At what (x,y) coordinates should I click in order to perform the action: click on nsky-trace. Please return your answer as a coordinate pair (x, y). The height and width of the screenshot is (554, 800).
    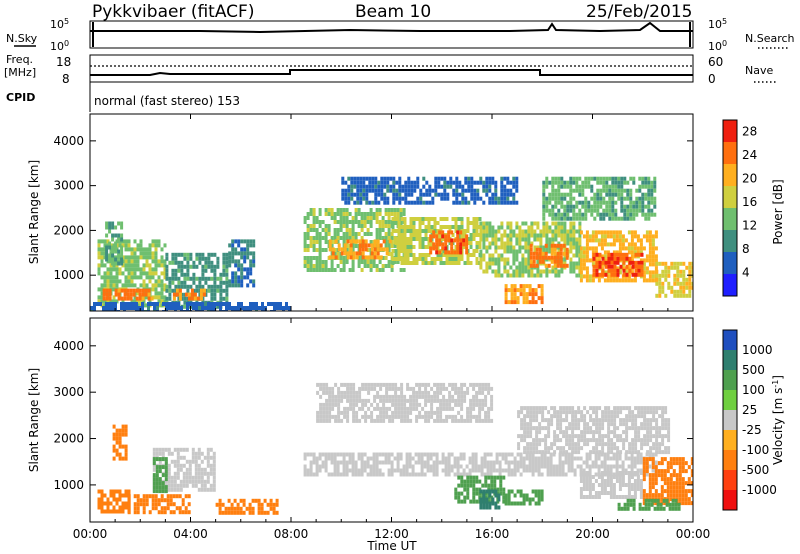
    Looking at the image, I should click on (391, 27).